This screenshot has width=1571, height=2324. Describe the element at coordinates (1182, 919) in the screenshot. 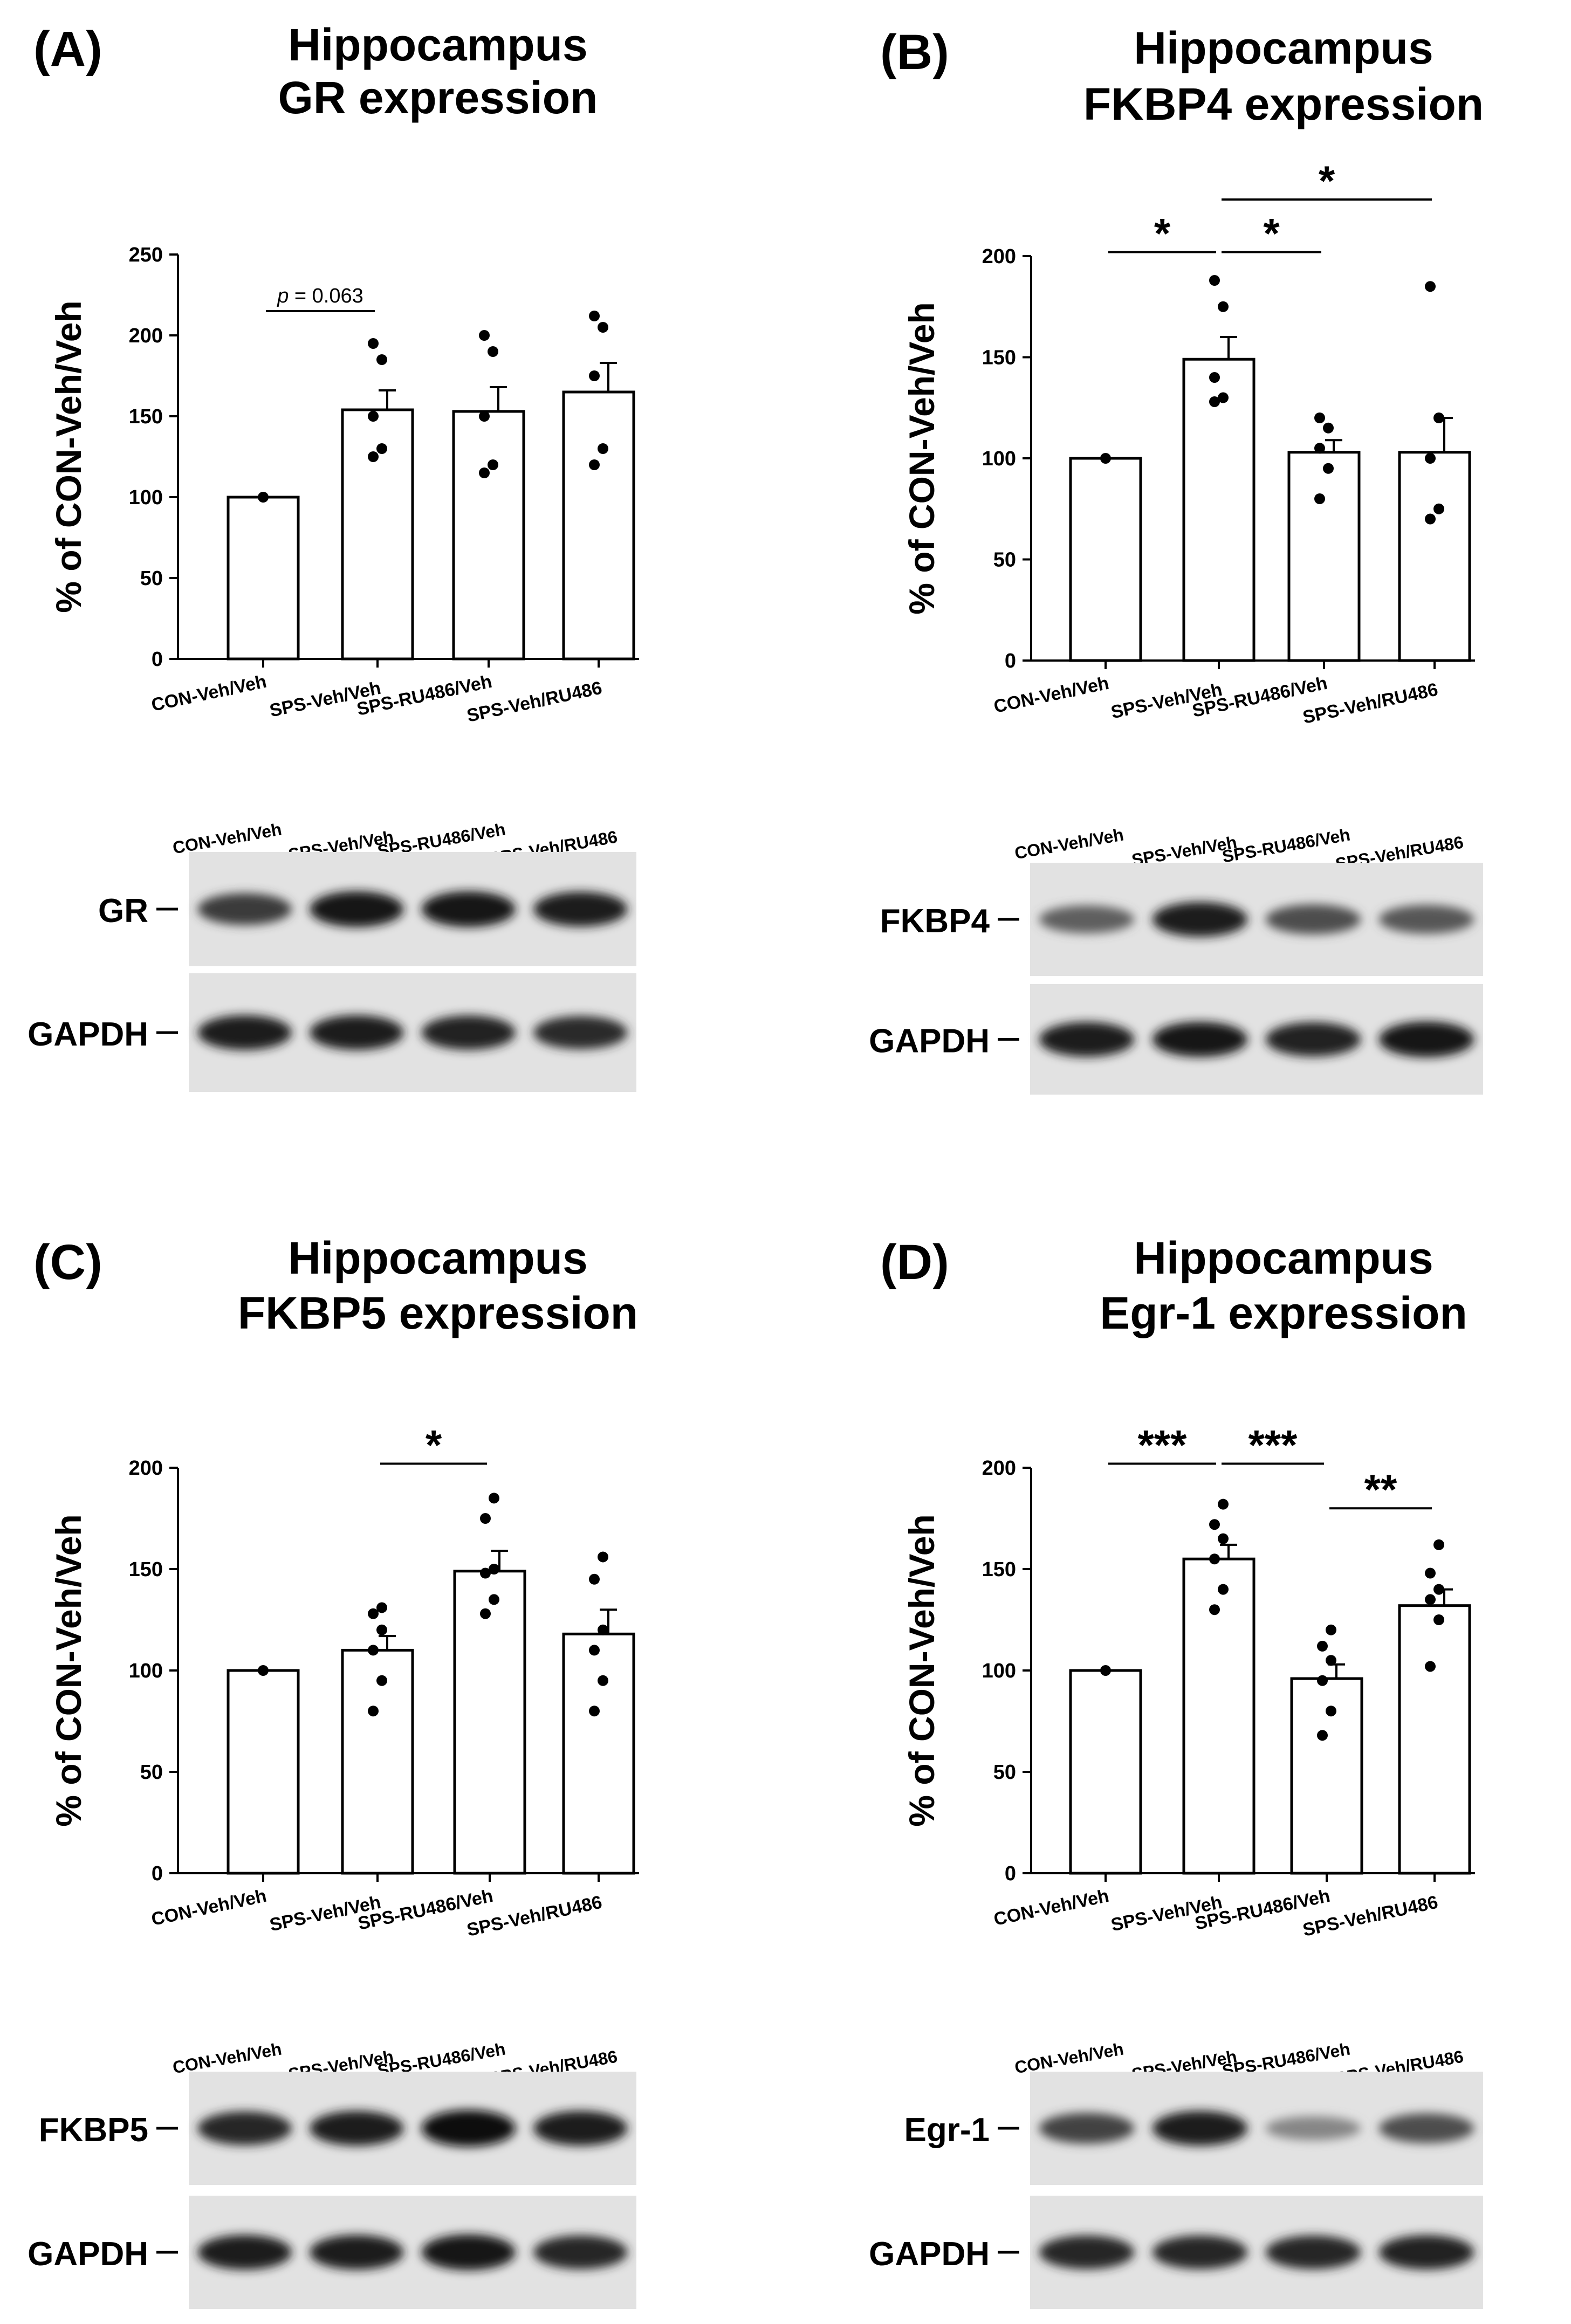

I see `blot-row: FKBP4` at that location.